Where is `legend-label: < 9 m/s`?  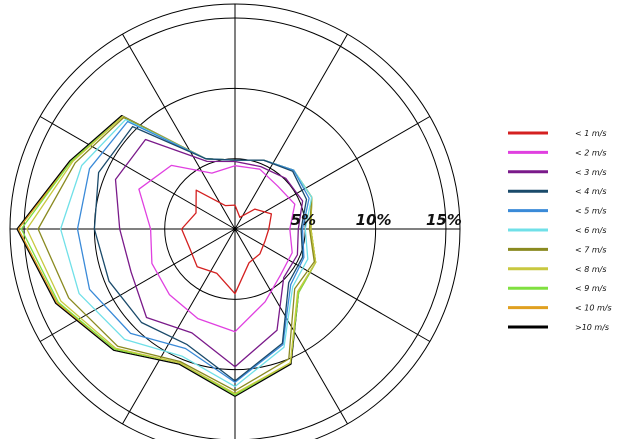 legend-label: < 9 m/s is located at coordinates (591, 288).